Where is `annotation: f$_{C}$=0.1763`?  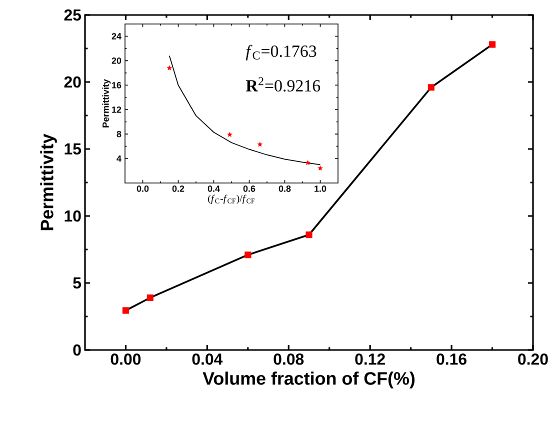
annotation: f$_{C}$=0.1763 is located at coordinates (281, 52).